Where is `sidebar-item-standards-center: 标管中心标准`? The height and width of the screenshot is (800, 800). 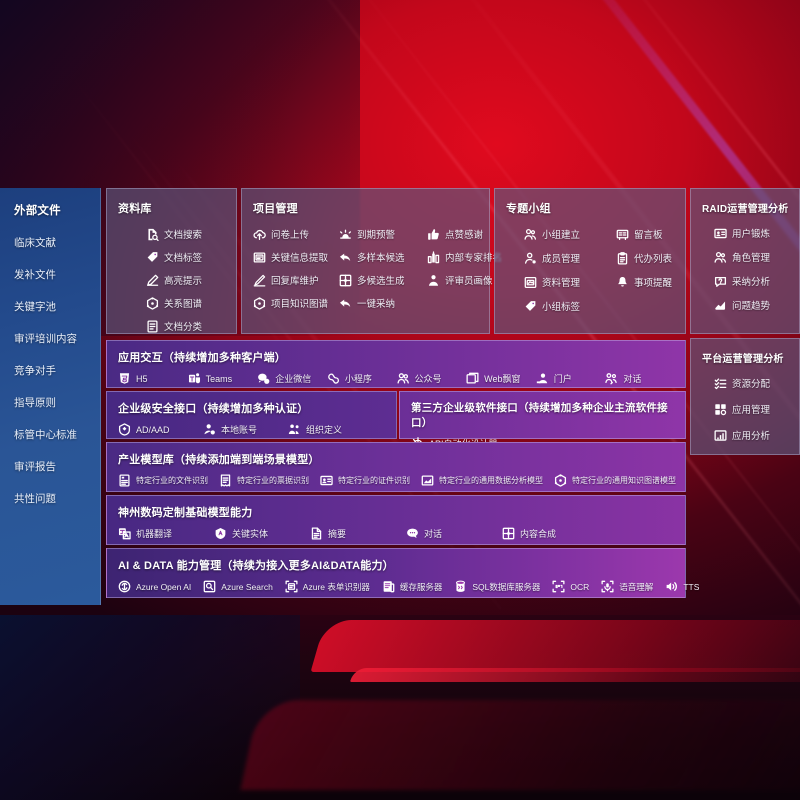 sidebar-item-standards-center: 标管中心标准 is located at coordinates (45, 435).